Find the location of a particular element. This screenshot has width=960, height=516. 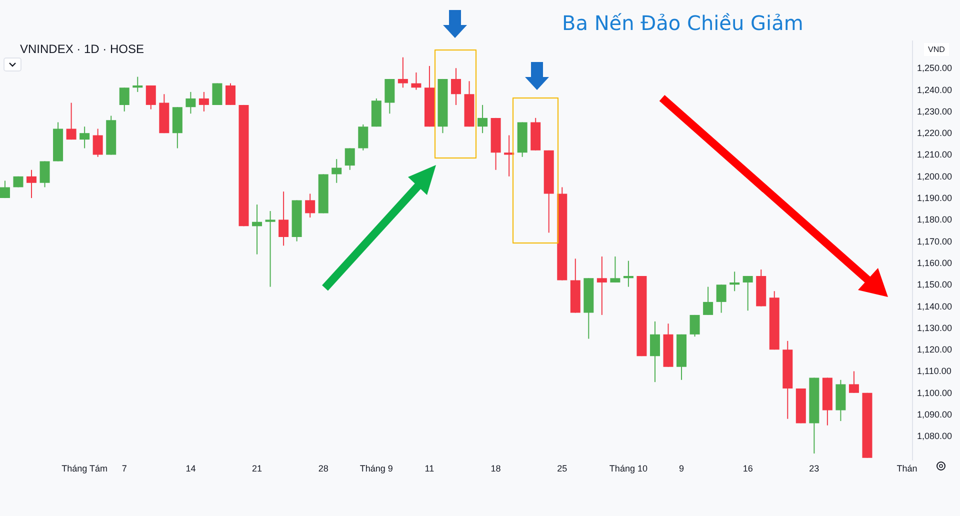

y-tick-label: 1,100.00 is located at coordinates (934, 393).